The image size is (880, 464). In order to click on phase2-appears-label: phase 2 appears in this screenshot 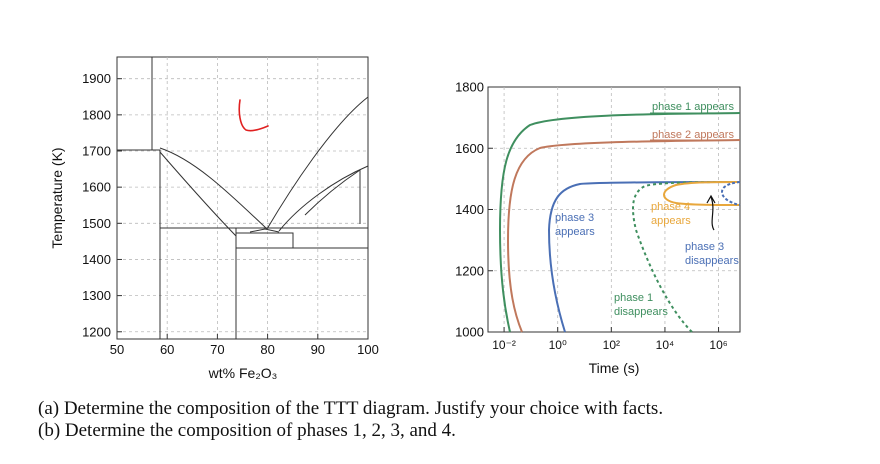, I will do `click(693, 135)`.